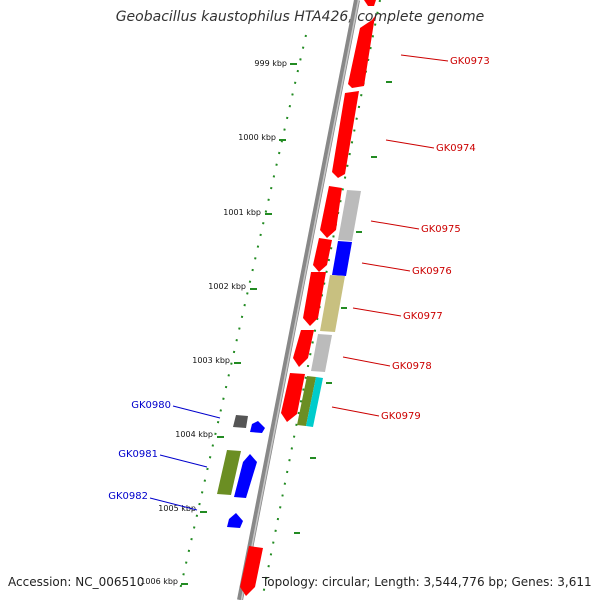 Image resolution: width=600 pixels, height=600 pixels. What do you see at coordinates (251, 571) in the screenshot?
I see `gene-arrow-gk0983` at bounding box center [251, 571].